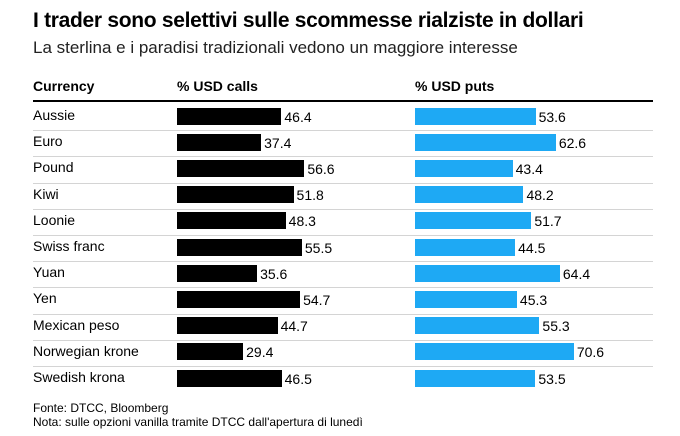 This screenshot has width=680, height=436. What do you see at coordinates (485, 142) in the screenshot?
I see `usd-puts-bar-euro` at bounding box center [485, 142].